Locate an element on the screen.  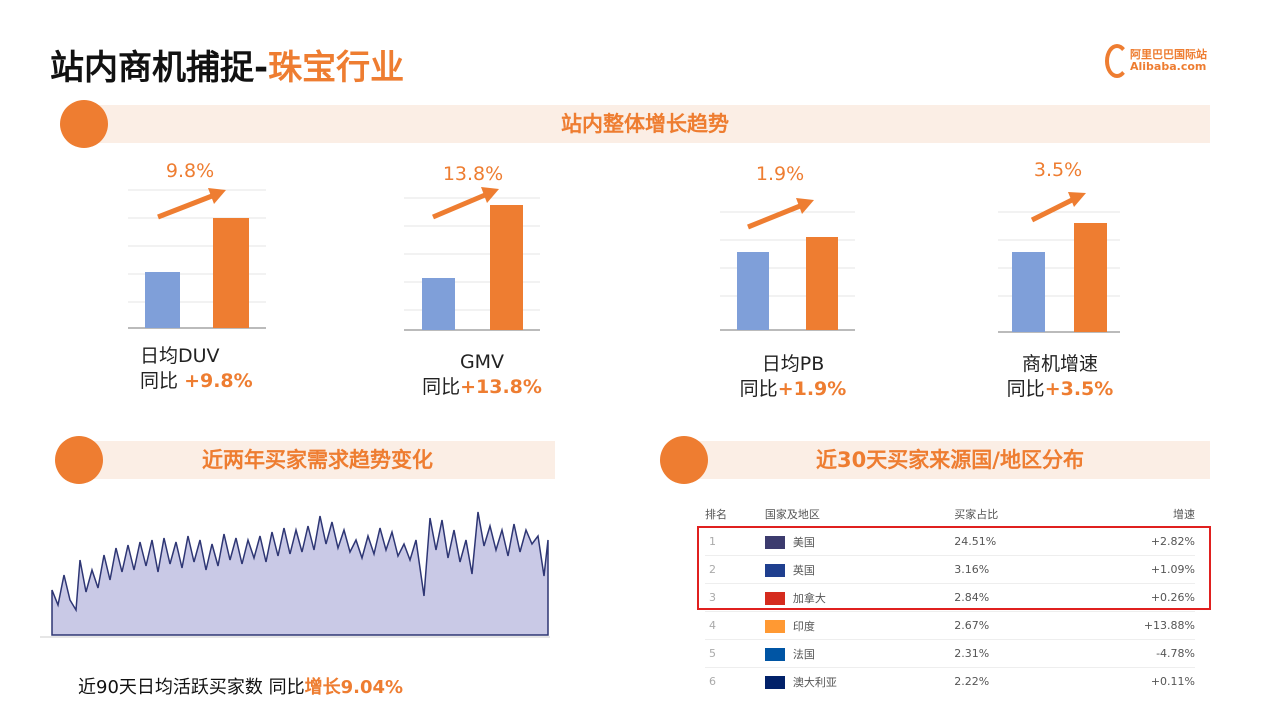
cell: 3.16% is located at coordinates (972, 569).